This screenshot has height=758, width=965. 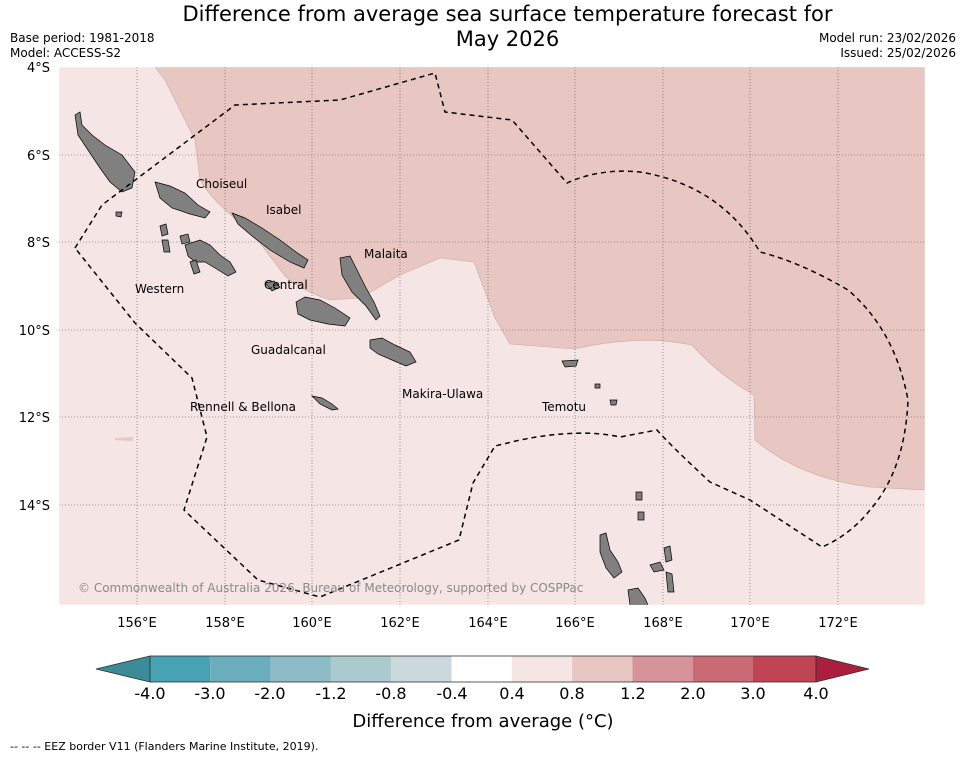 What do you see at coordinates (82, 38) in the screenshot?
I see `base-period: Base period: 1981-2018` at bounding box center [82, 38].